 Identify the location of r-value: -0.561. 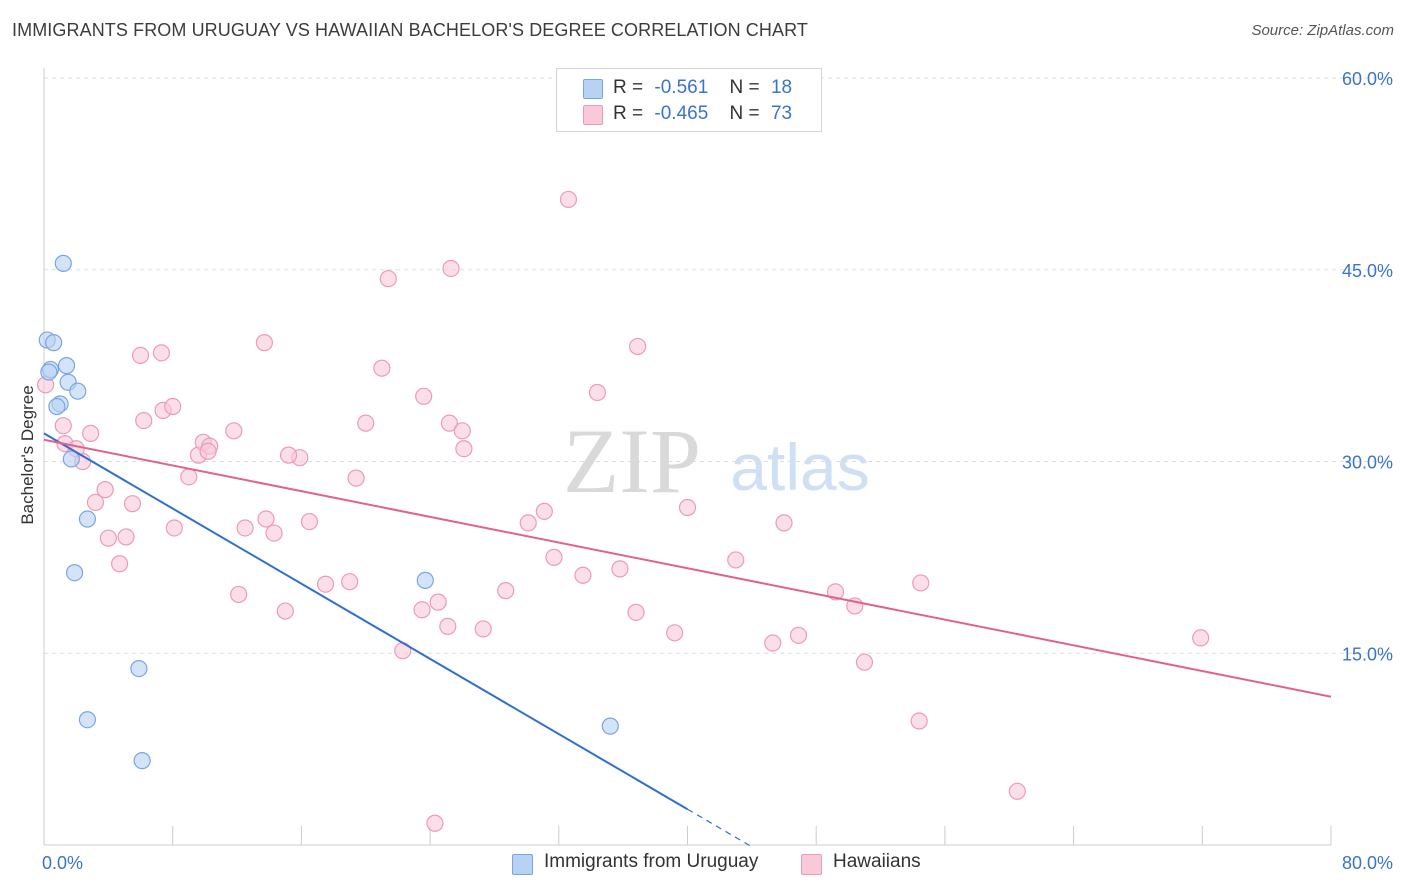
(681, 87).